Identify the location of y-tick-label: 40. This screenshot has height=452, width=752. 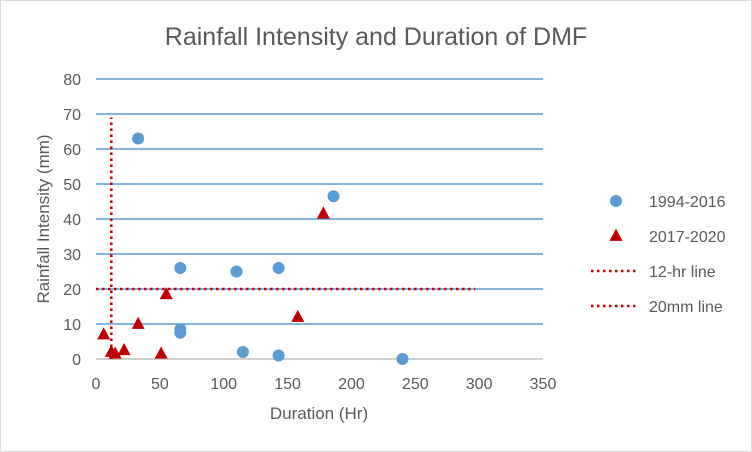
(72, 220).